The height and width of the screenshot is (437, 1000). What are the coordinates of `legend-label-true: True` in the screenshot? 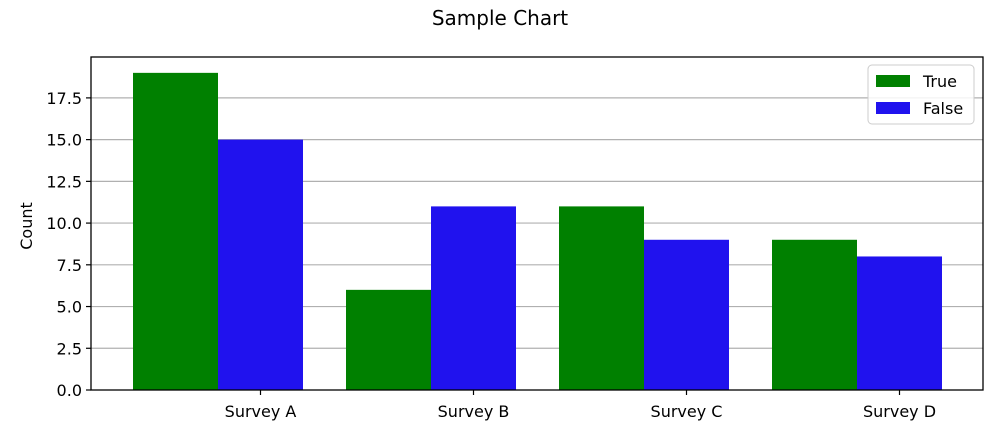 It's located at (939, 81).